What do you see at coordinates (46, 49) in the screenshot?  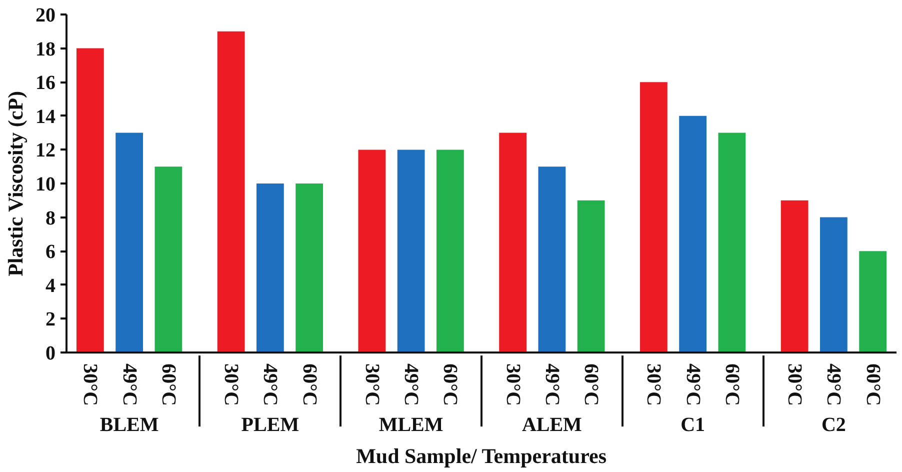 I see `y-tick-label: 18` at bounding box center [46, 49].